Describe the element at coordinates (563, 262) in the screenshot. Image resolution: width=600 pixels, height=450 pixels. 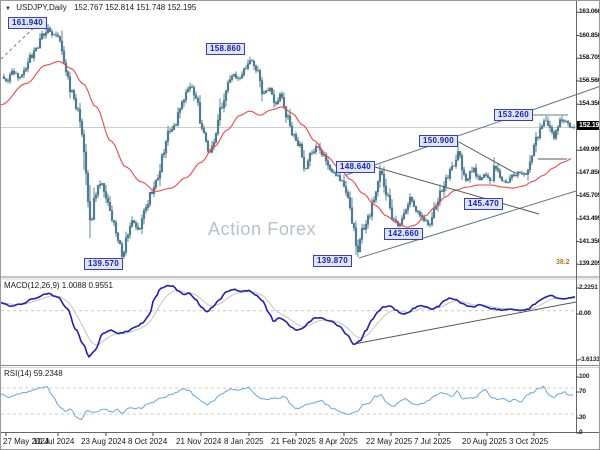
I see `fibonacci-38-label: 38.2` at that location.